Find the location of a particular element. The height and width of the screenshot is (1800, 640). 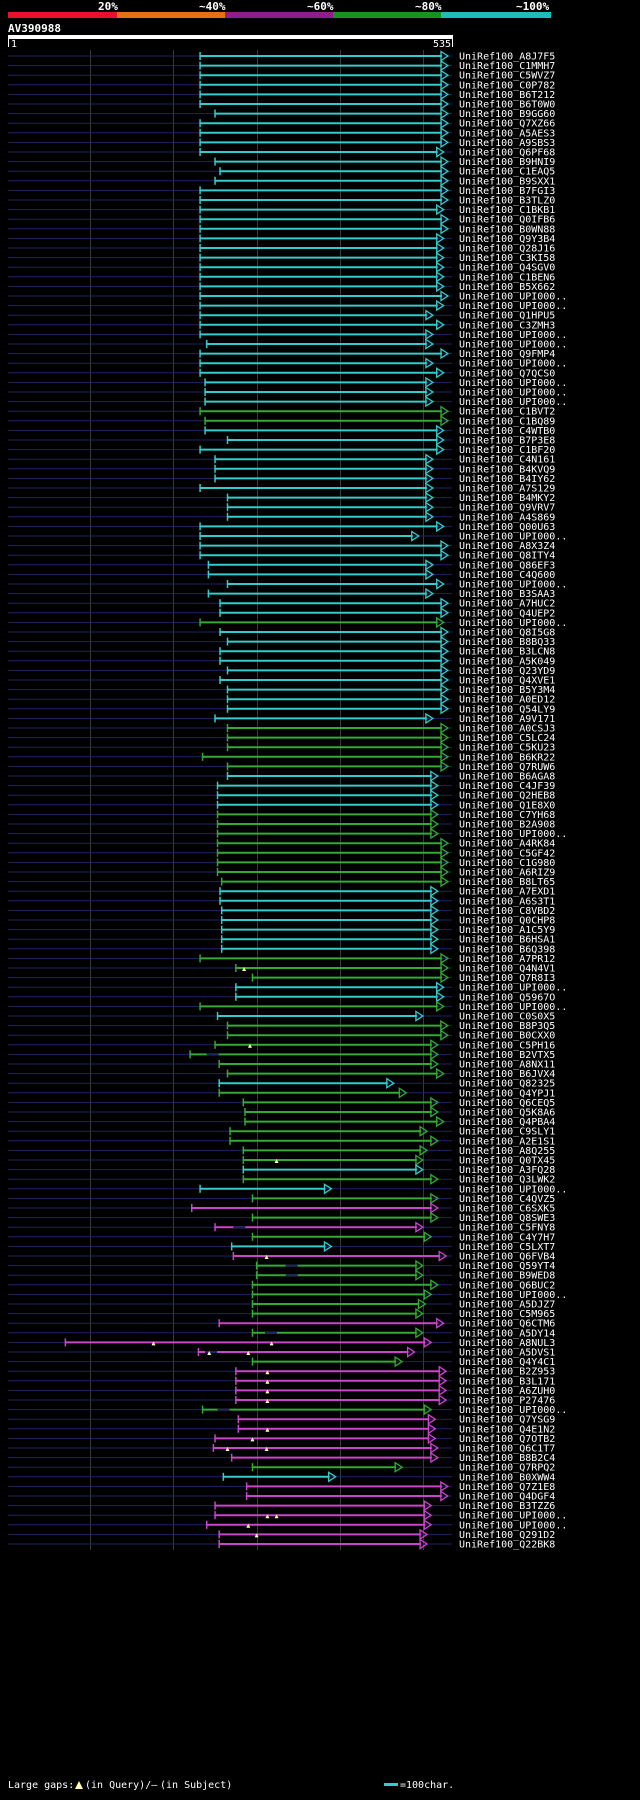

hit-row: UniRef100_A8J7F5 is located at coordinates (281, 56).